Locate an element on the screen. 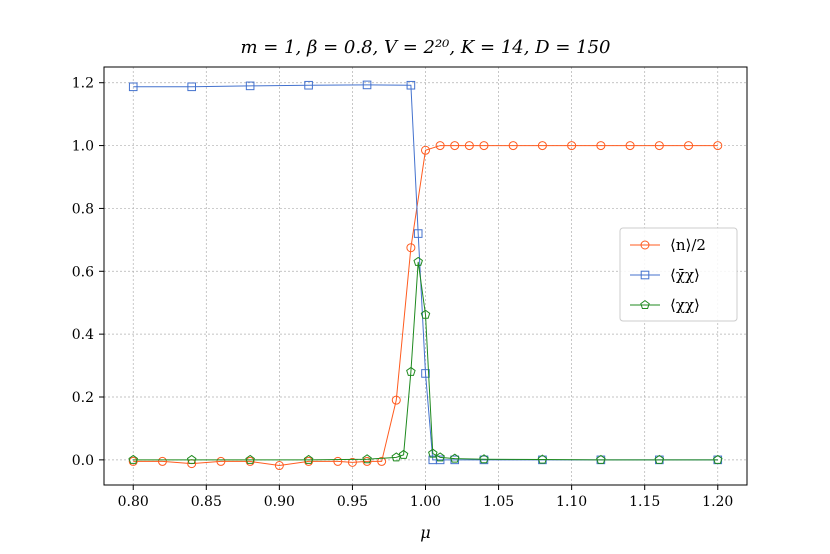 Image resolution: width=830 pixels, height=554 pixels. y-tick-label: 0.4 is located at coordinates (83, 335).